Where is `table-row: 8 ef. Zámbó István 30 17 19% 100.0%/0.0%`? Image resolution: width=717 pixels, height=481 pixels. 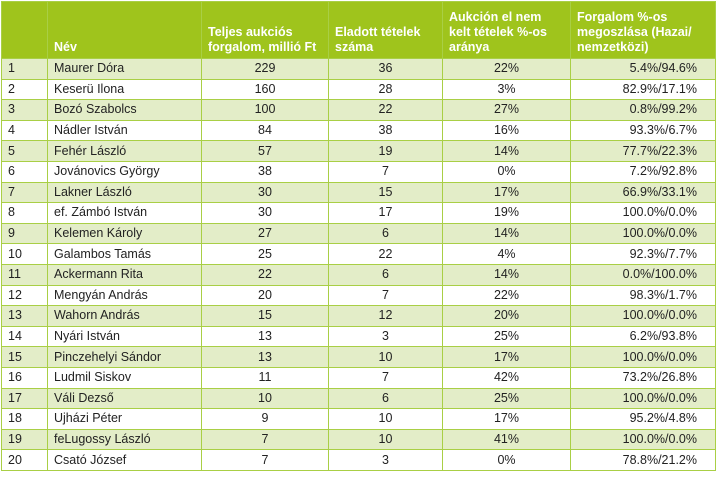
table-row: 8 ef. Zámbó István 30 17 19% 100.0%/0.0% is located at coordinates (358, 213).